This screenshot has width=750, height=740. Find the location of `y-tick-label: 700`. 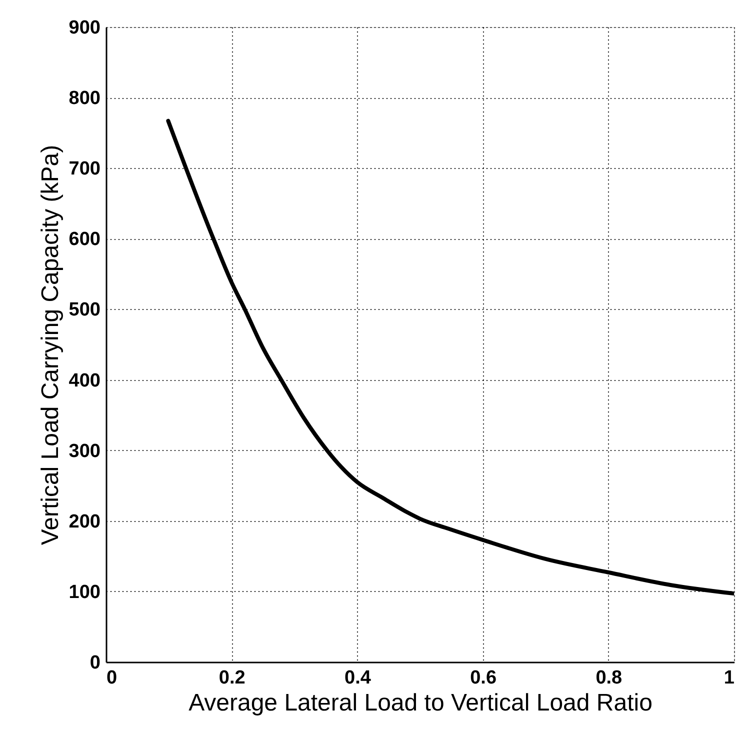

y-tick-label: 700 is located at coordinates (84, 169).